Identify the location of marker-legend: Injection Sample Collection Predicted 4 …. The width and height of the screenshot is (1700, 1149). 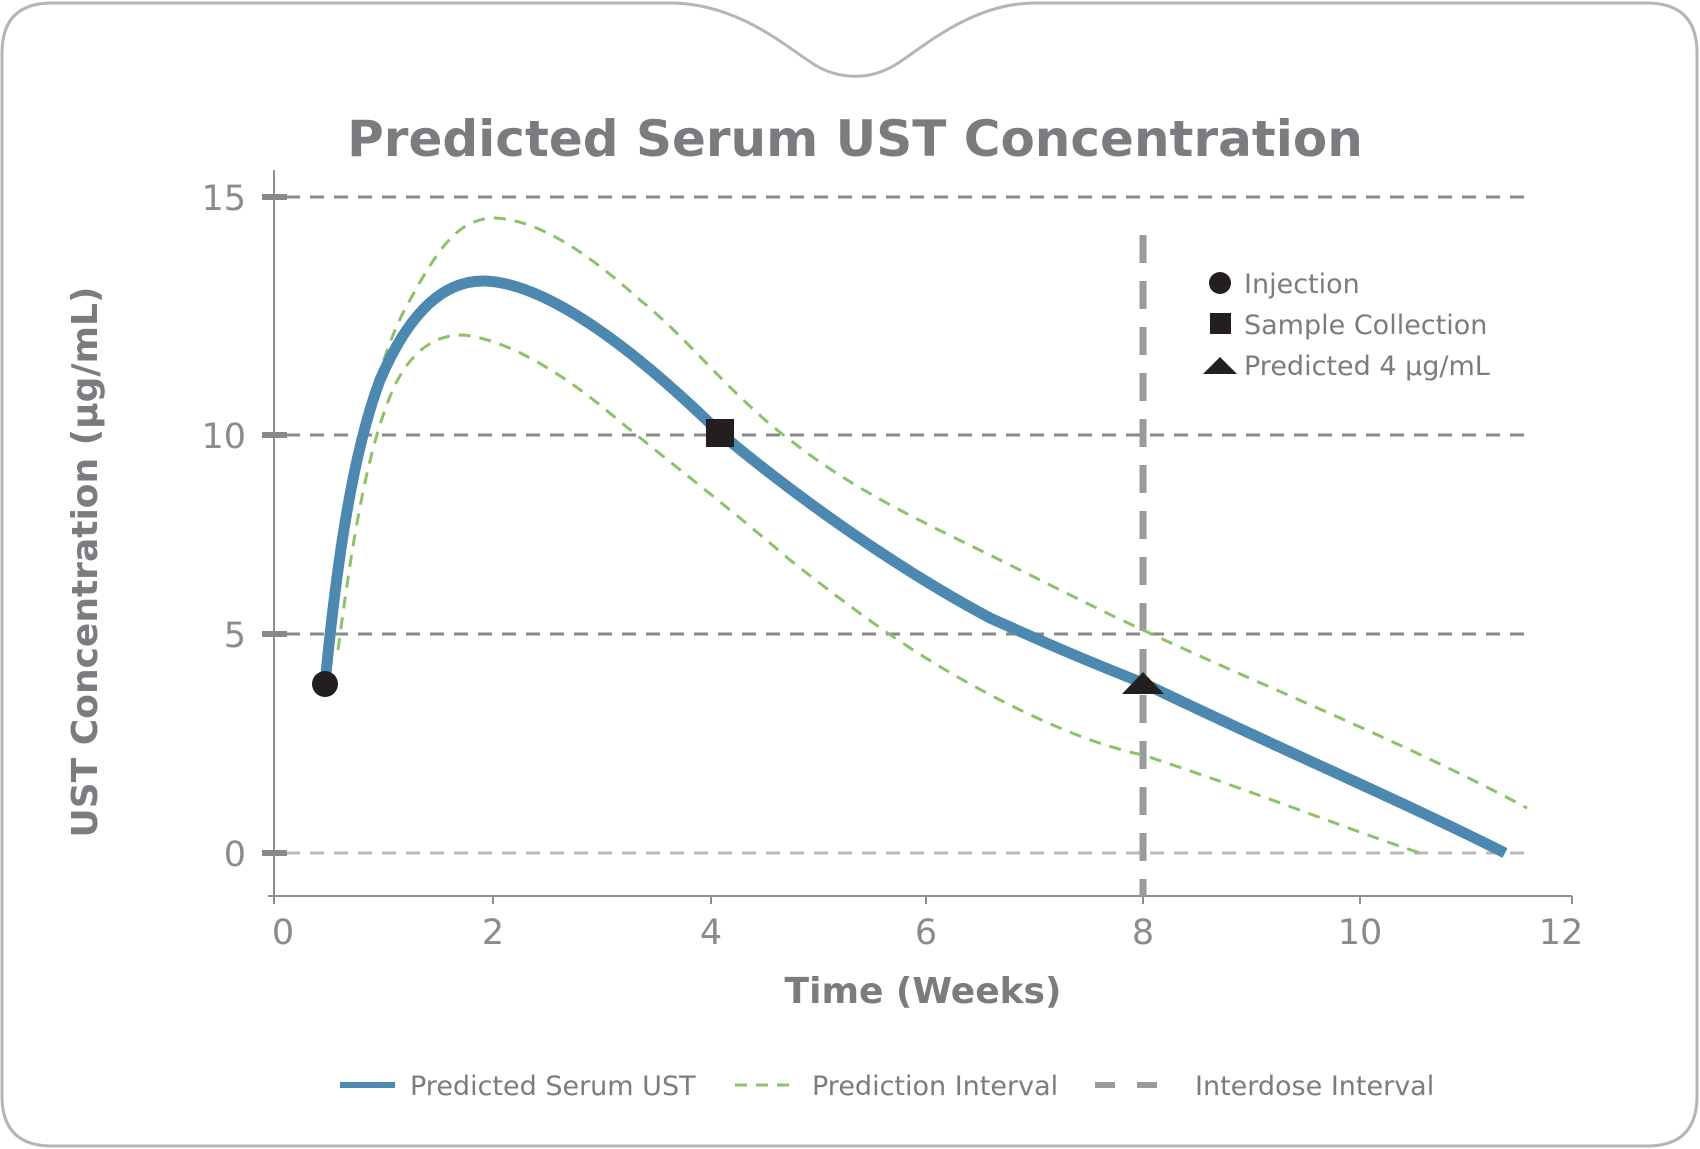
(1346, 325).